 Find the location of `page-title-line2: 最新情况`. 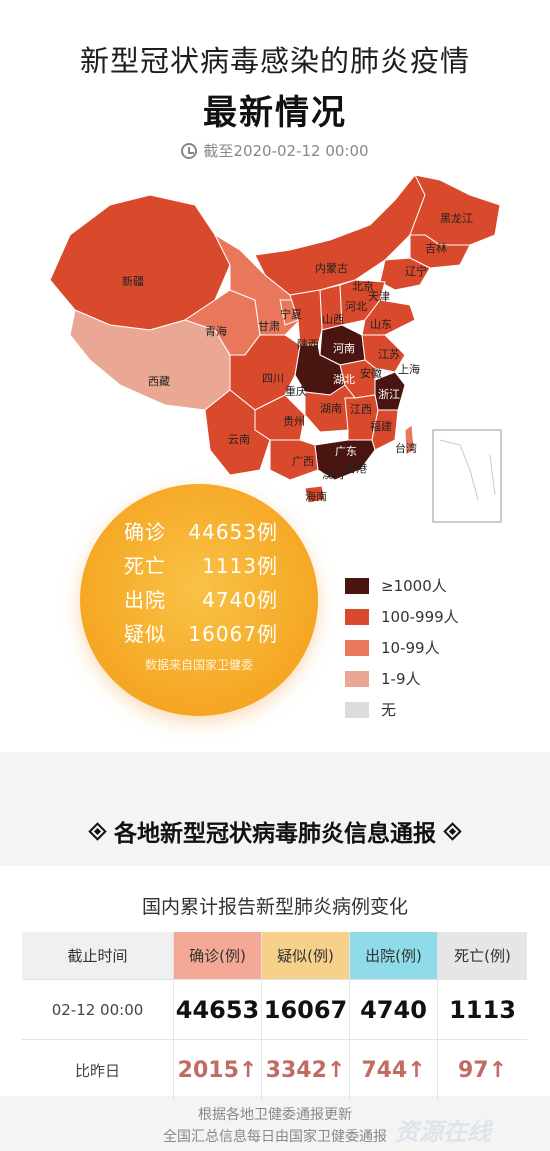

page-title-line2: 最新情况 is located at coordinates (275, 113).